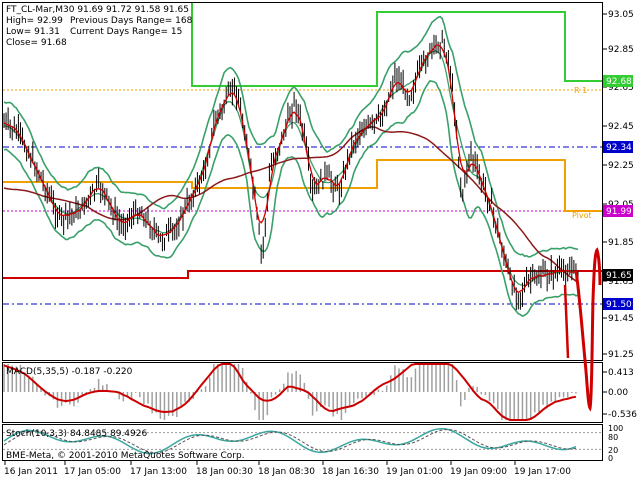 The image size is (640, 480). I want to click on price-badge-label: 91.65, so click(619, 276).